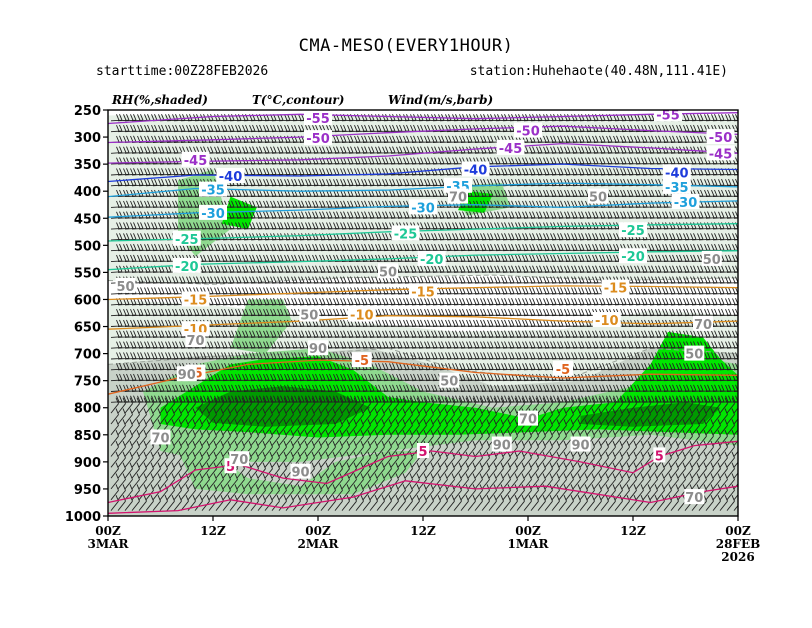 The image size is (812, 628). Describe the element at coordinates (87, 165) in the screenshot. I see `y-tick-label: 350` at that location.